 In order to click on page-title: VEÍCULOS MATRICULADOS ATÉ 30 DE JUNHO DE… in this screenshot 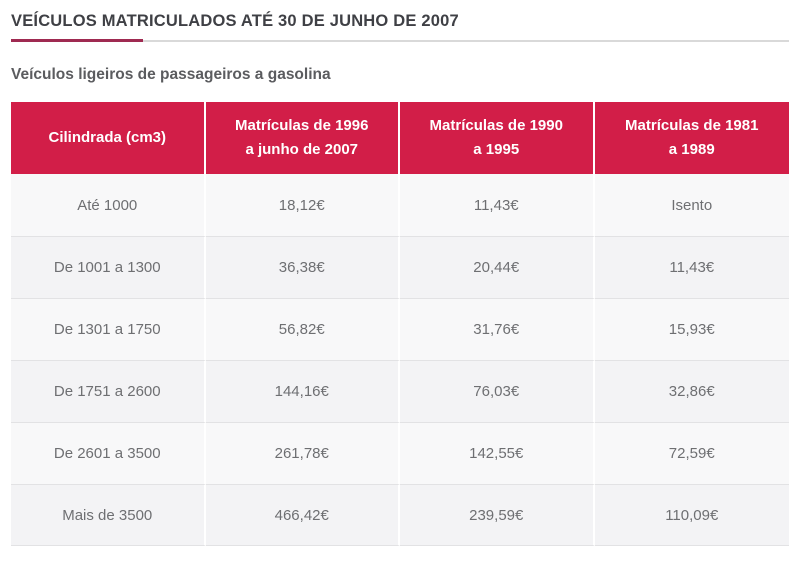, I will do `click(235, 21)`.